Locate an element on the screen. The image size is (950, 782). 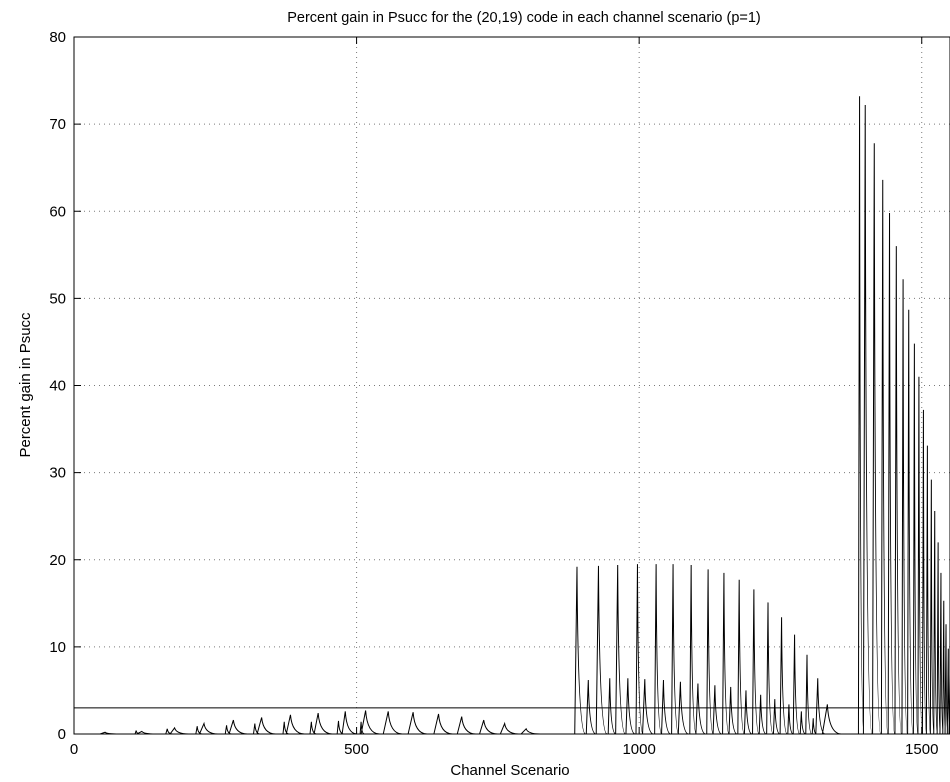
y-tick-label: 70 is located at coordinates (57, 124).